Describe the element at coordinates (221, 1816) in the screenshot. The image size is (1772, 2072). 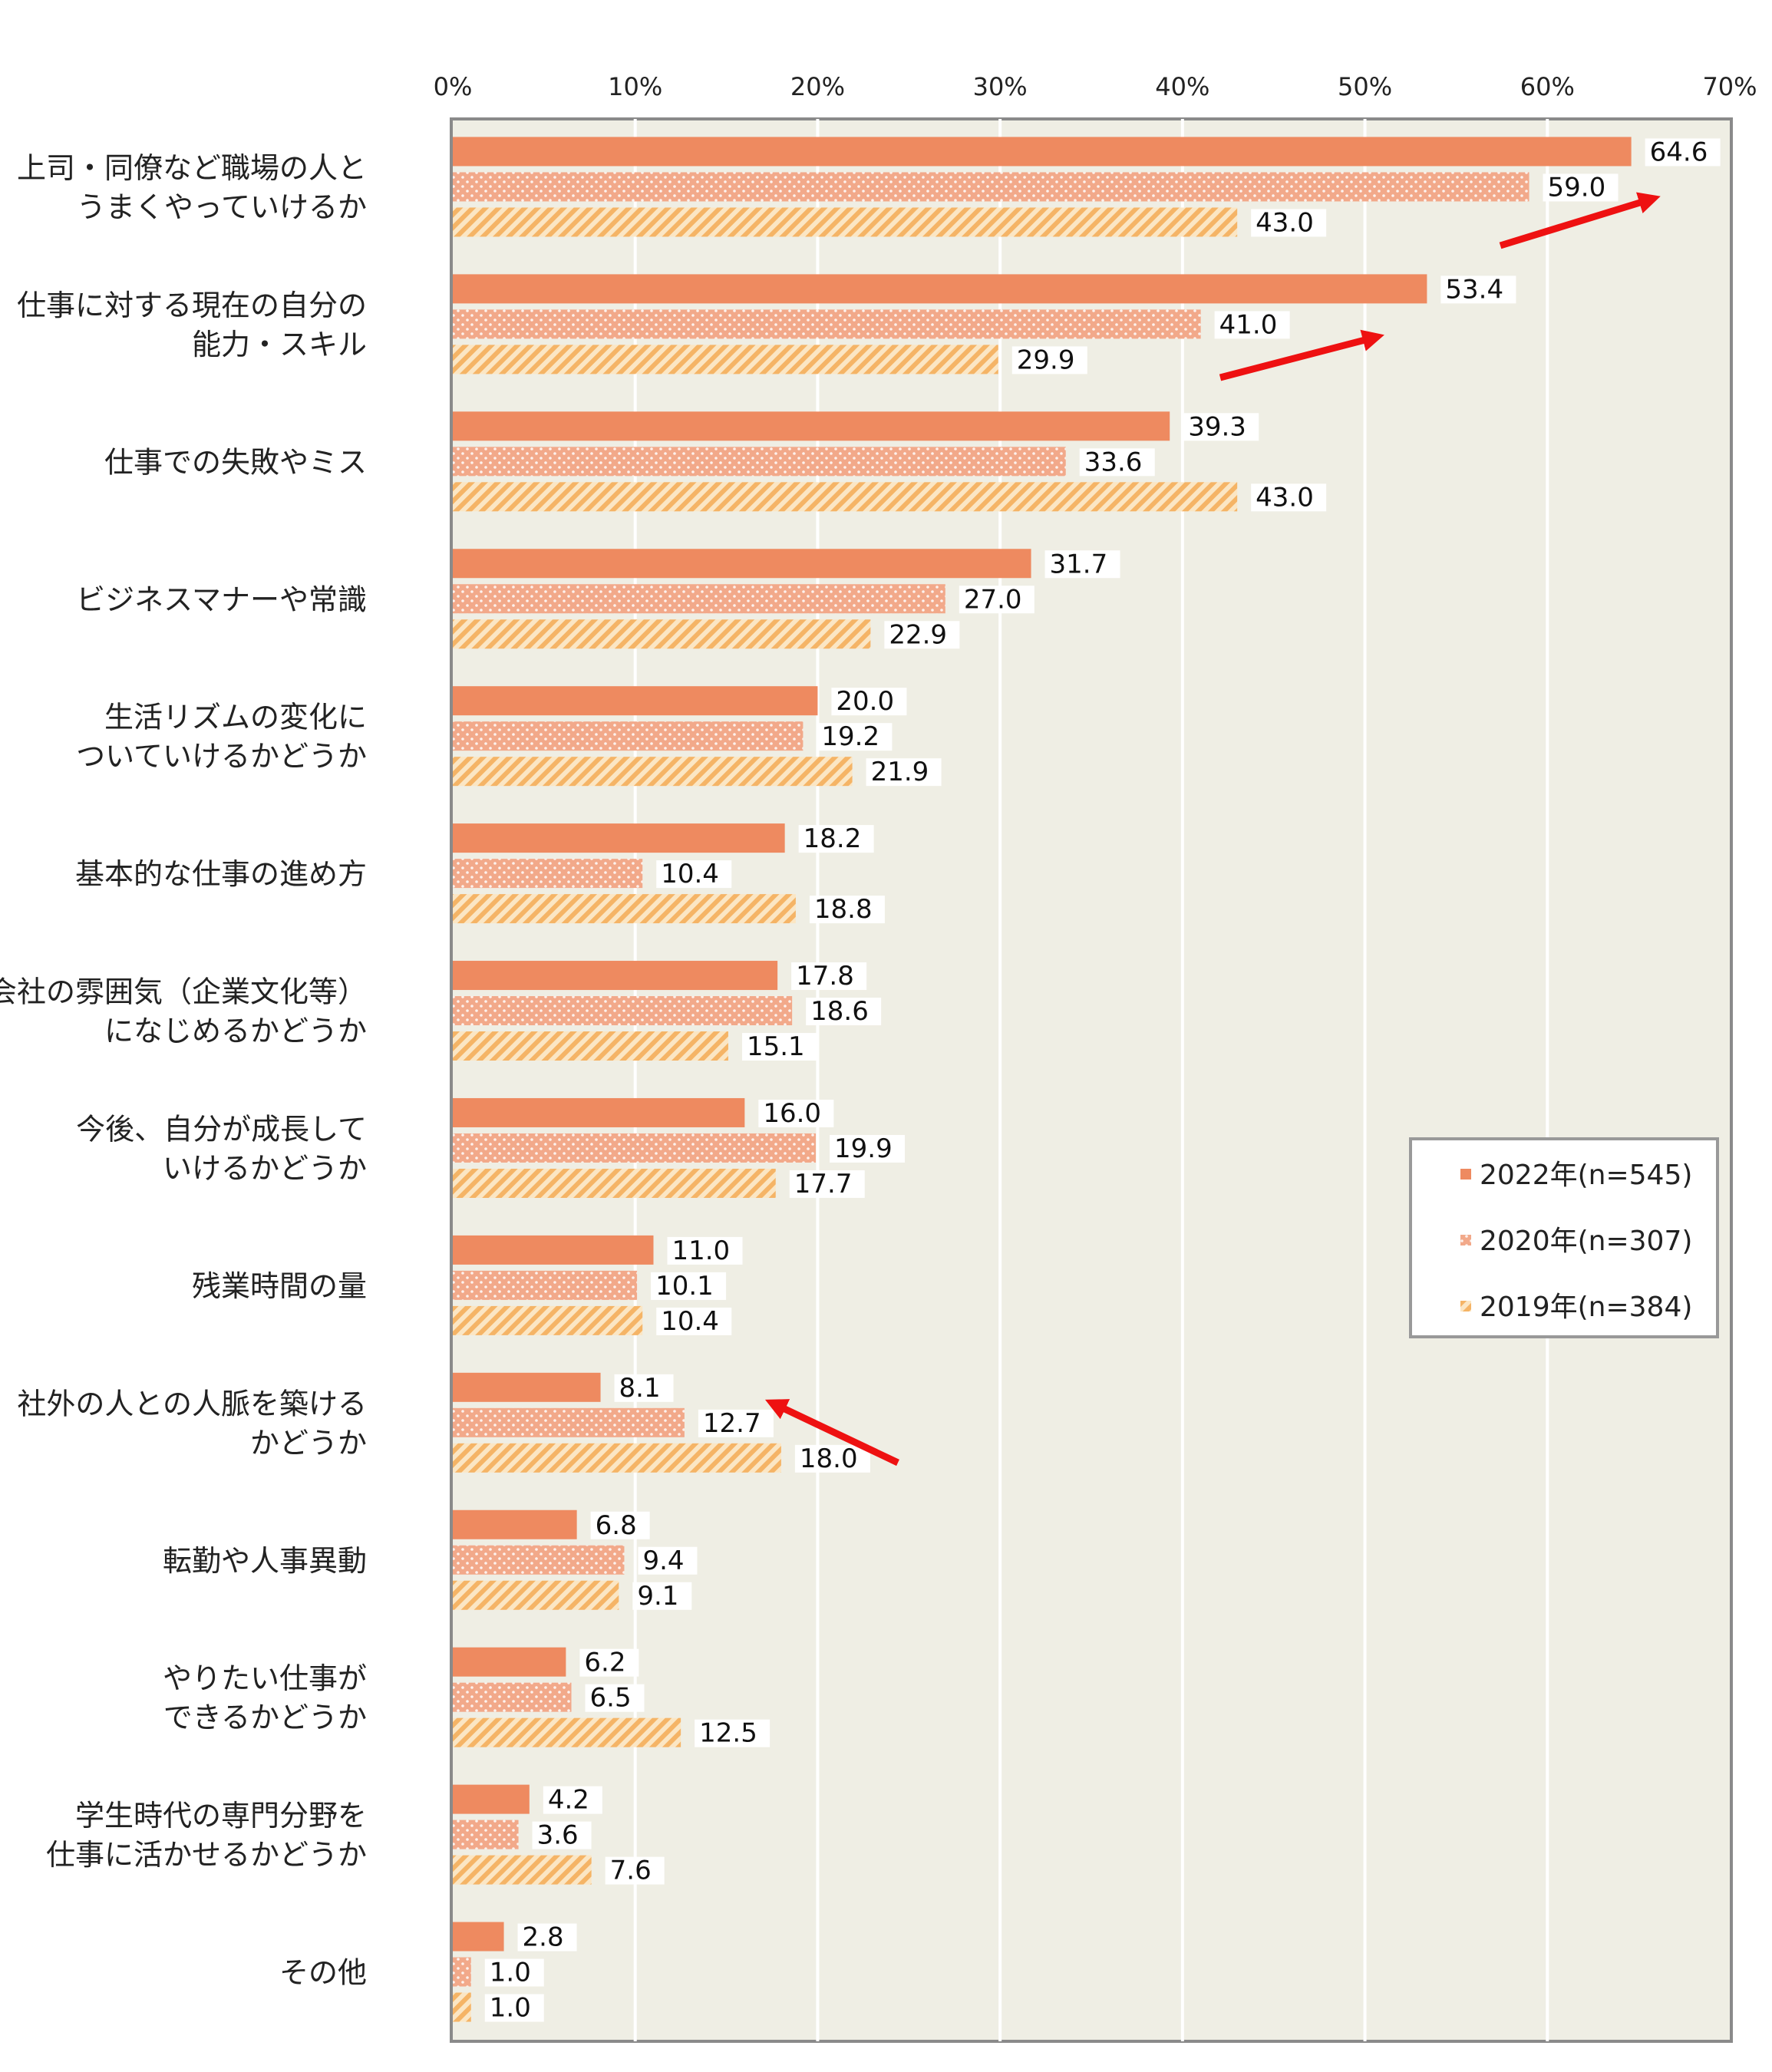
I see `category-label: 学生時代の専門分野を` at that location.